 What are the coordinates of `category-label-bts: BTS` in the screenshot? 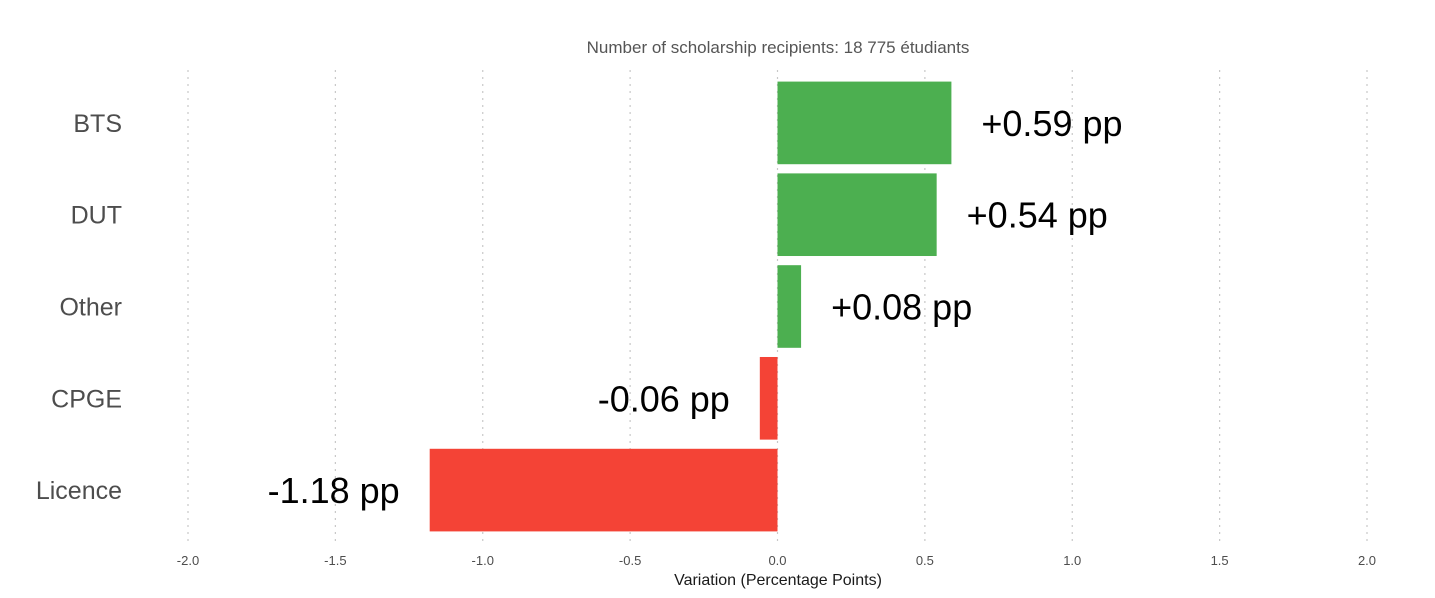 It's located at (97, 124).